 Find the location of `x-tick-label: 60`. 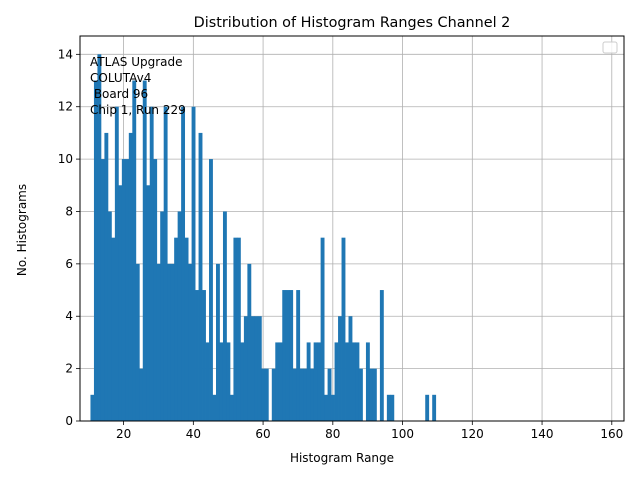

x-tick-label: 60 is located at coordinates (262, 434).